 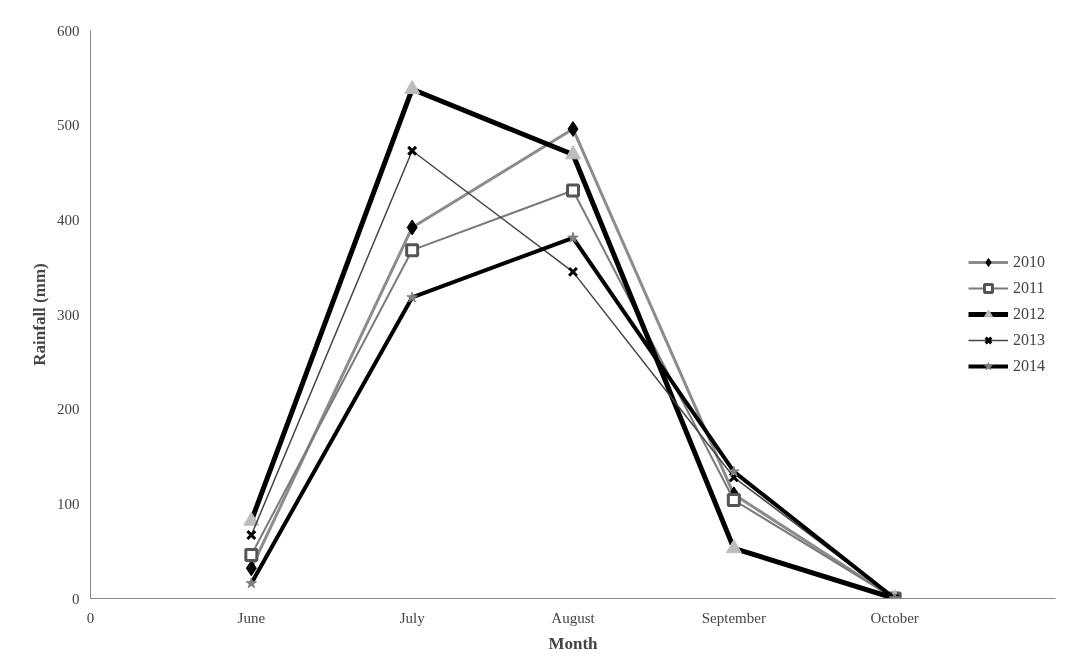 I want to click on y-tick-label: 200, so click(x=68, y=409).